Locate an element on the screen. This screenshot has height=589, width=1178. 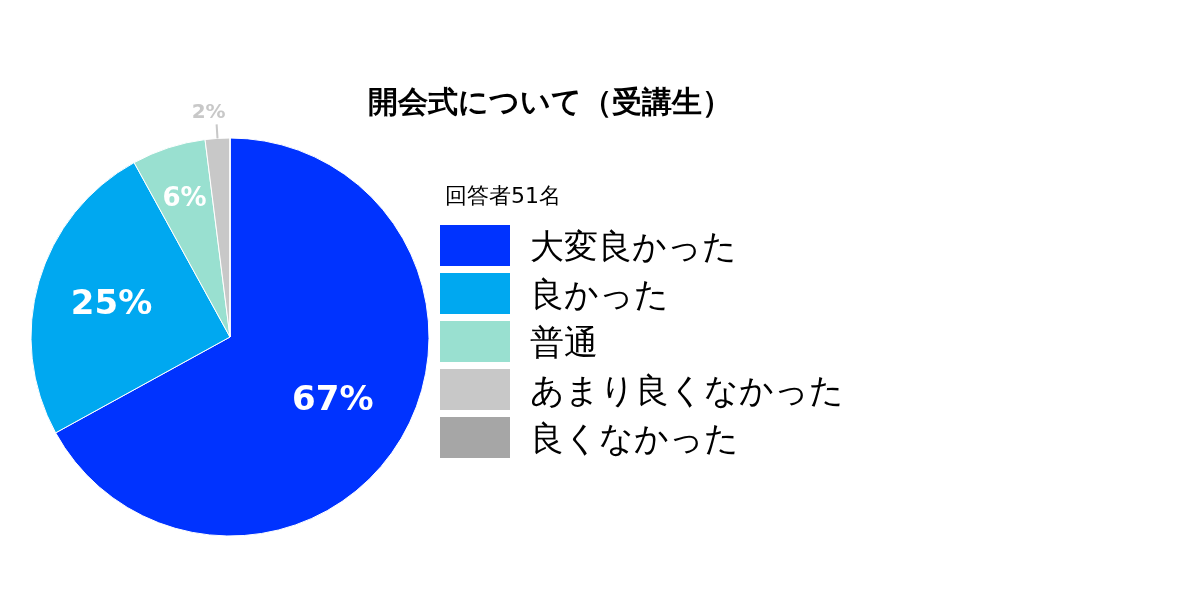
legend-label: 良かった is located at coordinates (599, 294).